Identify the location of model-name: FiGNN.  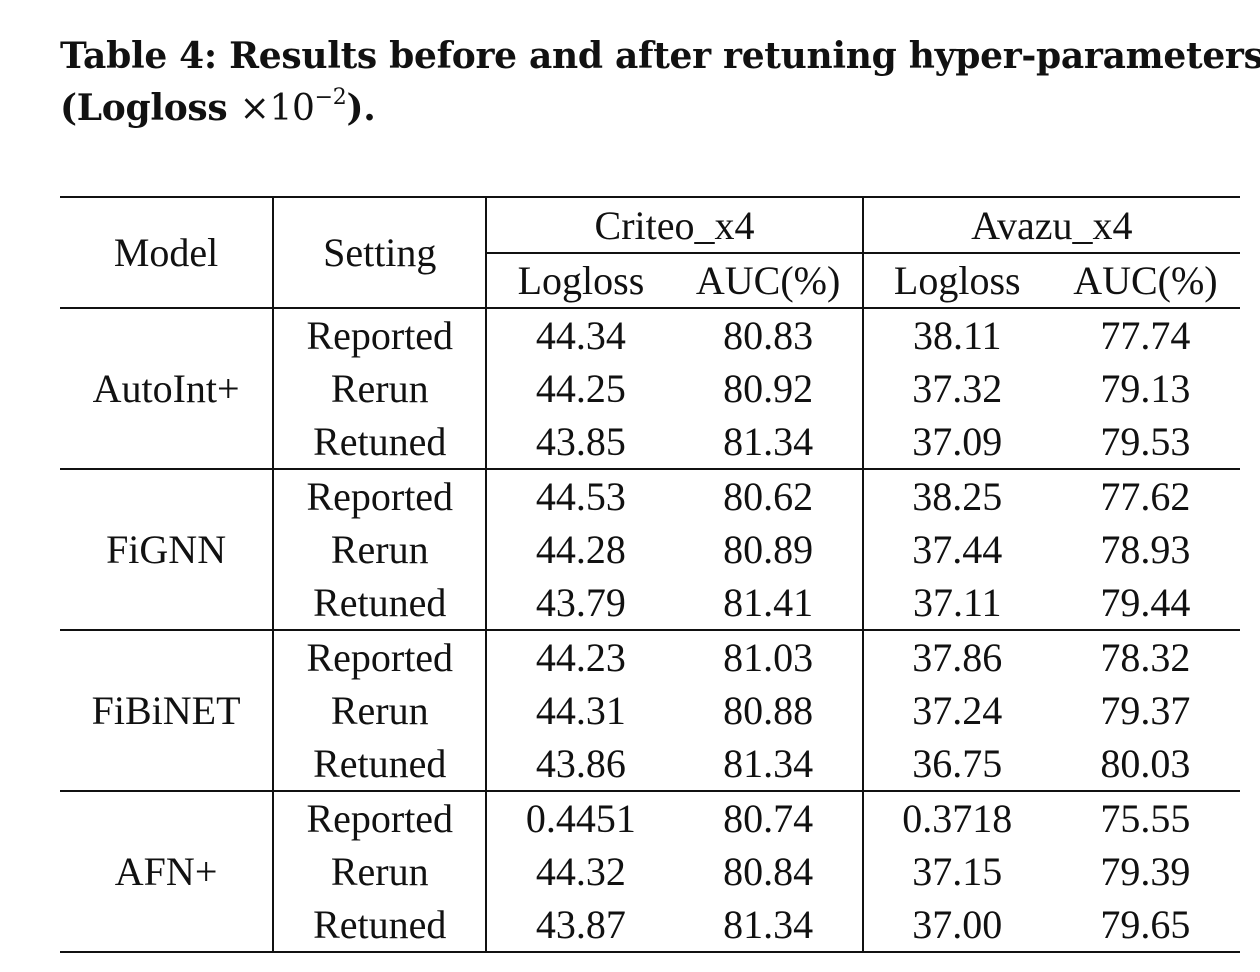
(167, 549).